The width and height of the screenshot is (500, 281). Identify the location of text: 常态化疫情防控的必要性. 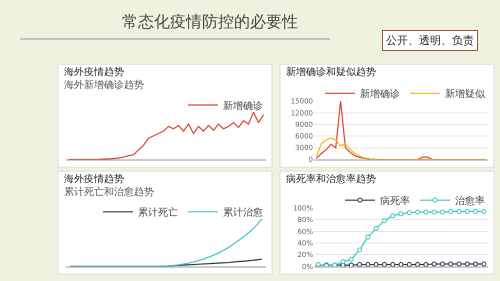
(210, 21).